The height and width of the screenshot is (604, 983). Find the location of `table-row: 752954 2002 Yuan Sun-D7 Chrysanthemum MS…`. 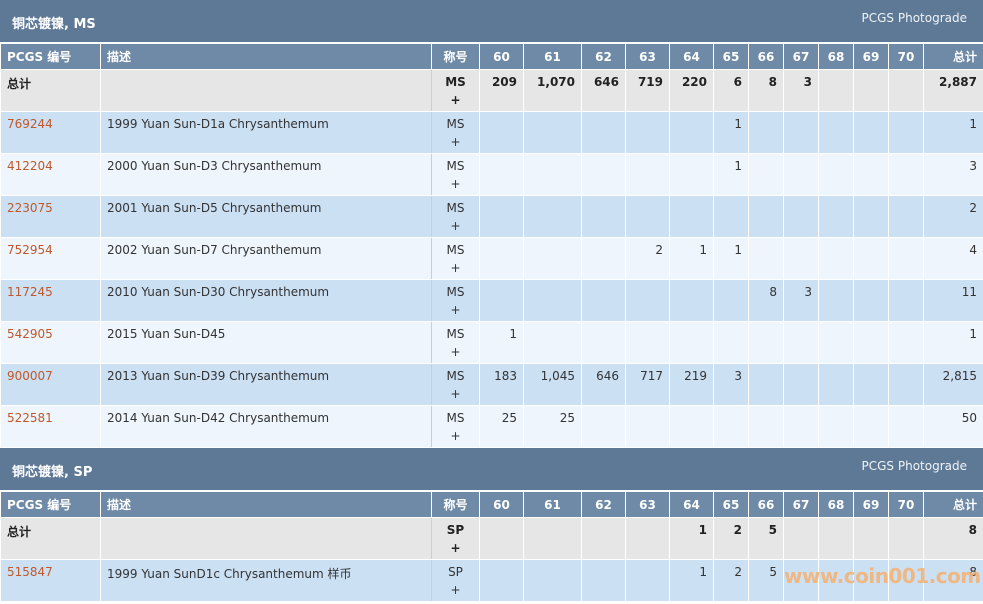

table-row: 752954 2002 Yuan Sun-D7 Chrysanthemum MS… is located at coordinates (491, 258).